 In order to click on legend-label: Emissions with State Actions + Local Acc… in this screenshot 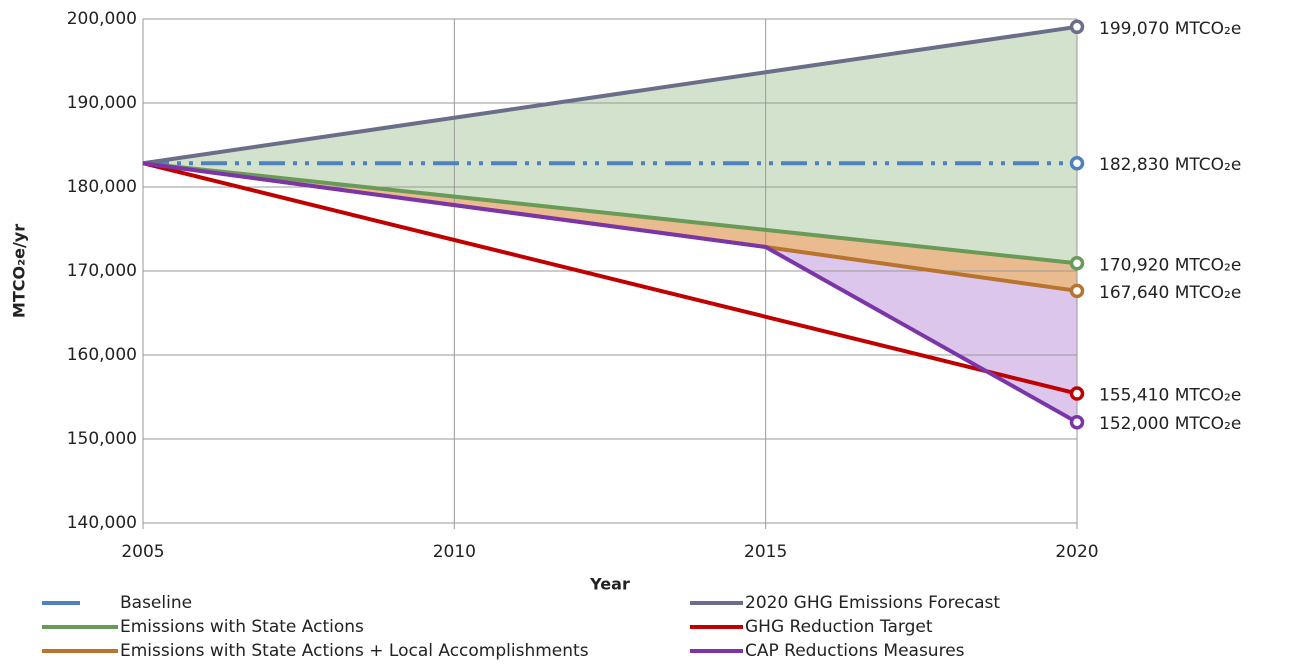, I will do `click(354, 651)`.